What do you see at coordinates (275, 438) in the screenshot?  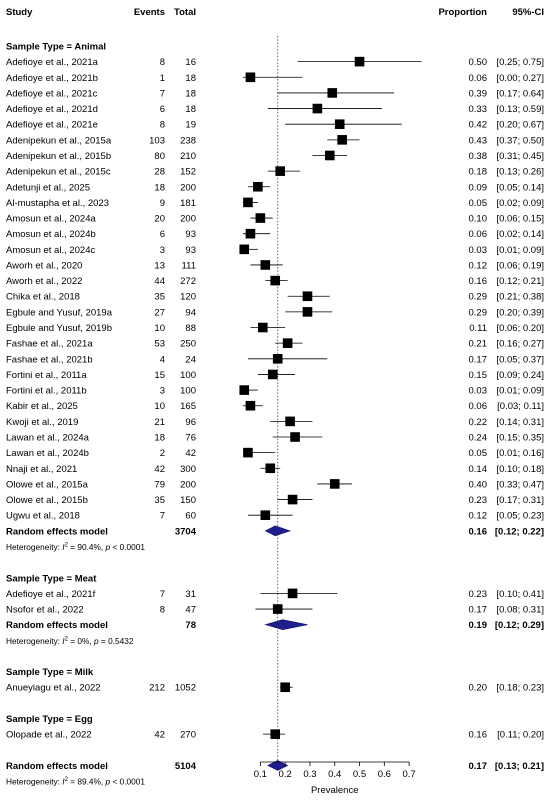 I see `study-row: Lawan et al., 2024a 18 76 0.24 [0.15; 0.35]` at bounding box center [275, 438].